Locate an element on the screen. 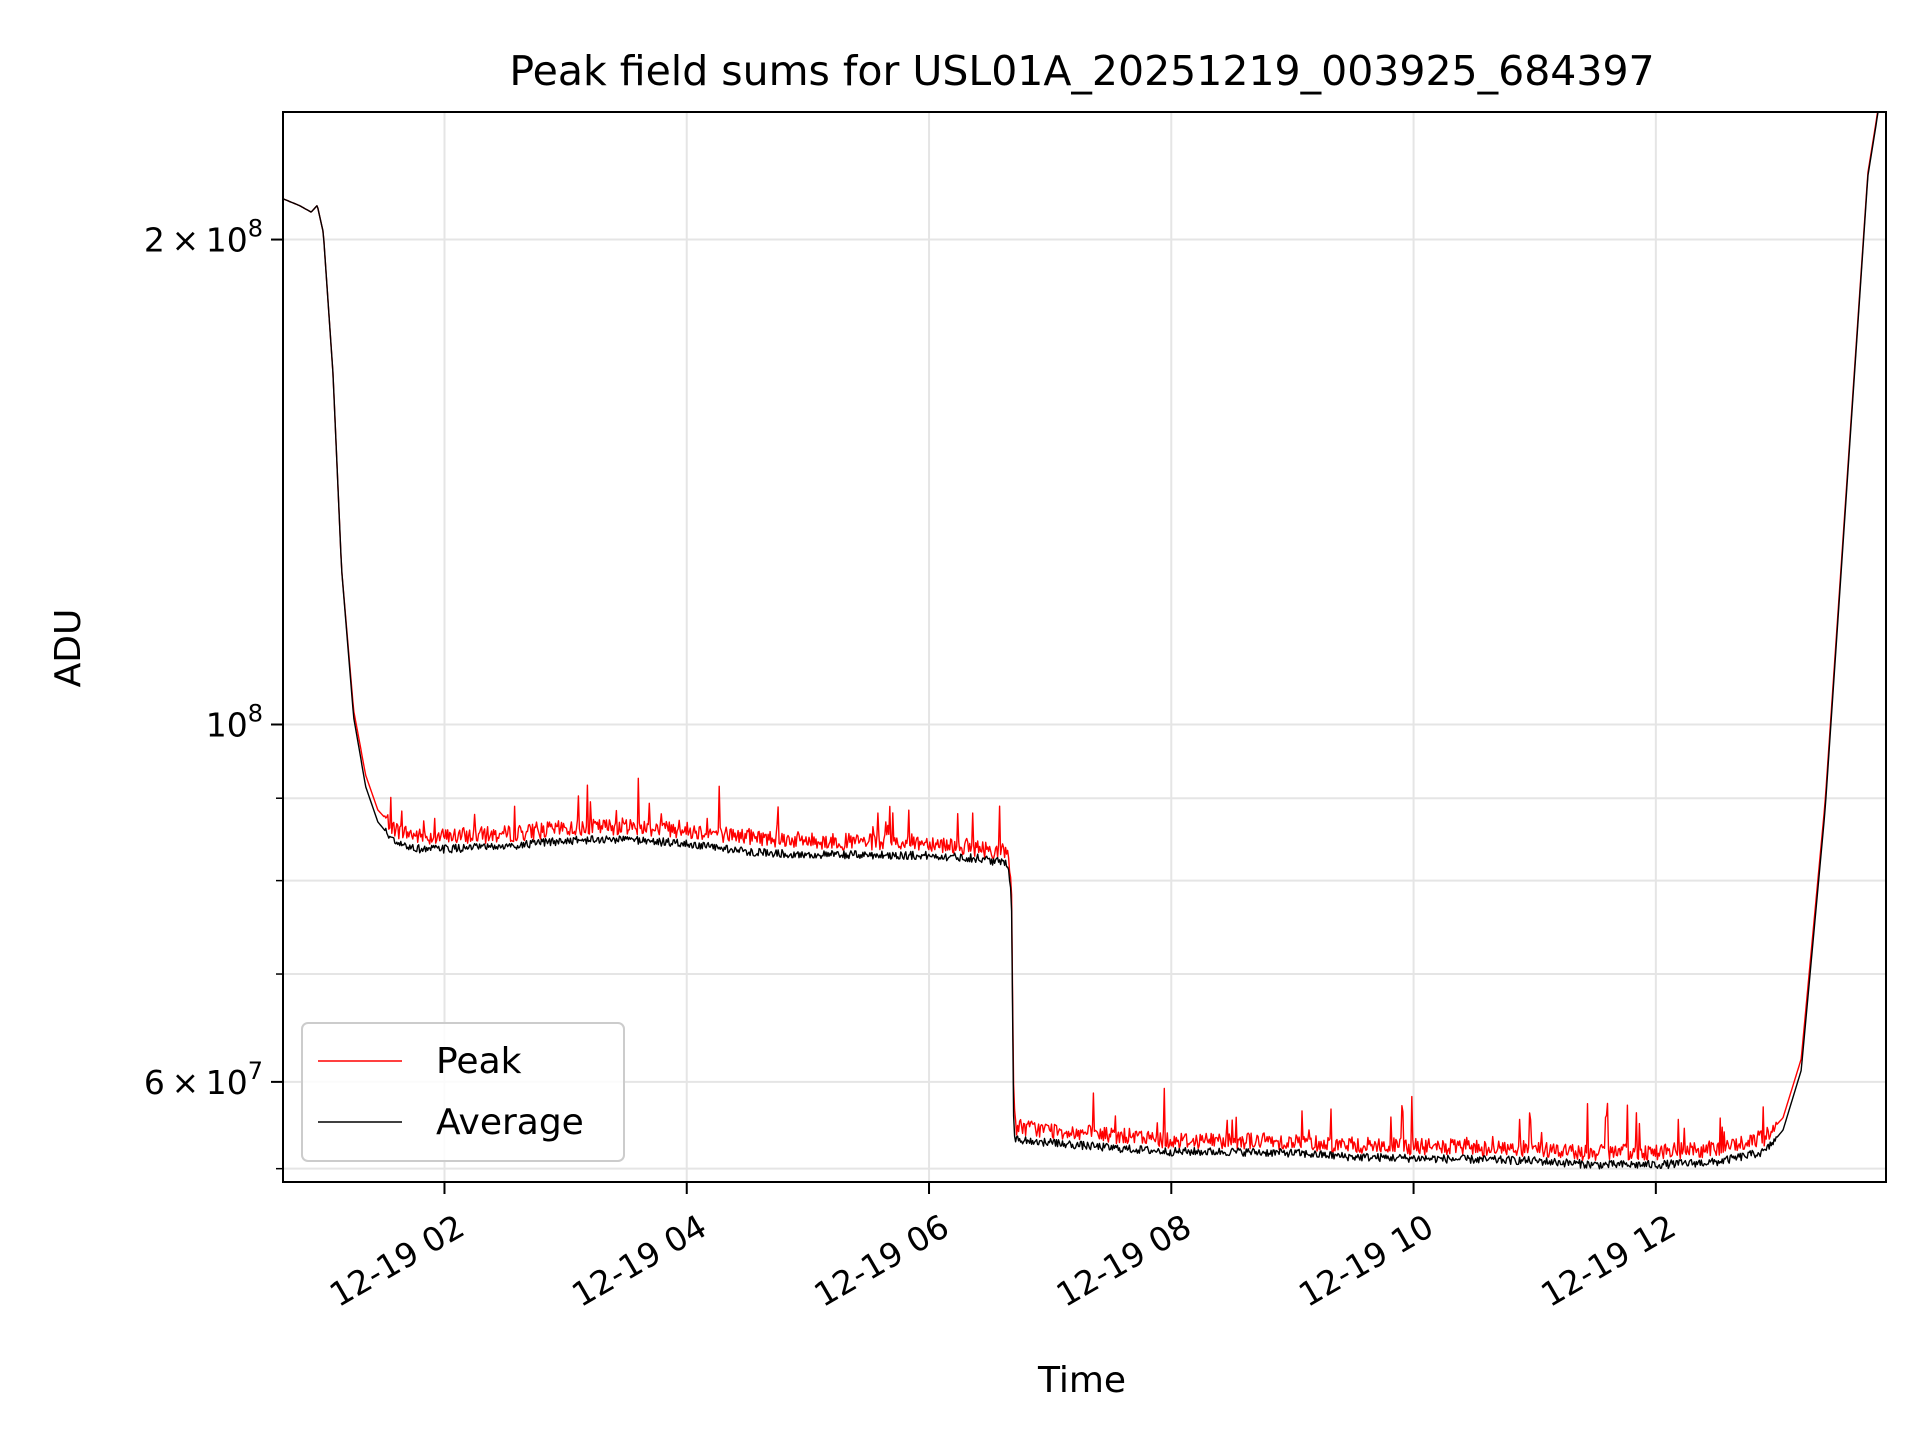 This screenshot has height=1440, width=1920. legend: Peak Average is located at coordinates (463, 1092).